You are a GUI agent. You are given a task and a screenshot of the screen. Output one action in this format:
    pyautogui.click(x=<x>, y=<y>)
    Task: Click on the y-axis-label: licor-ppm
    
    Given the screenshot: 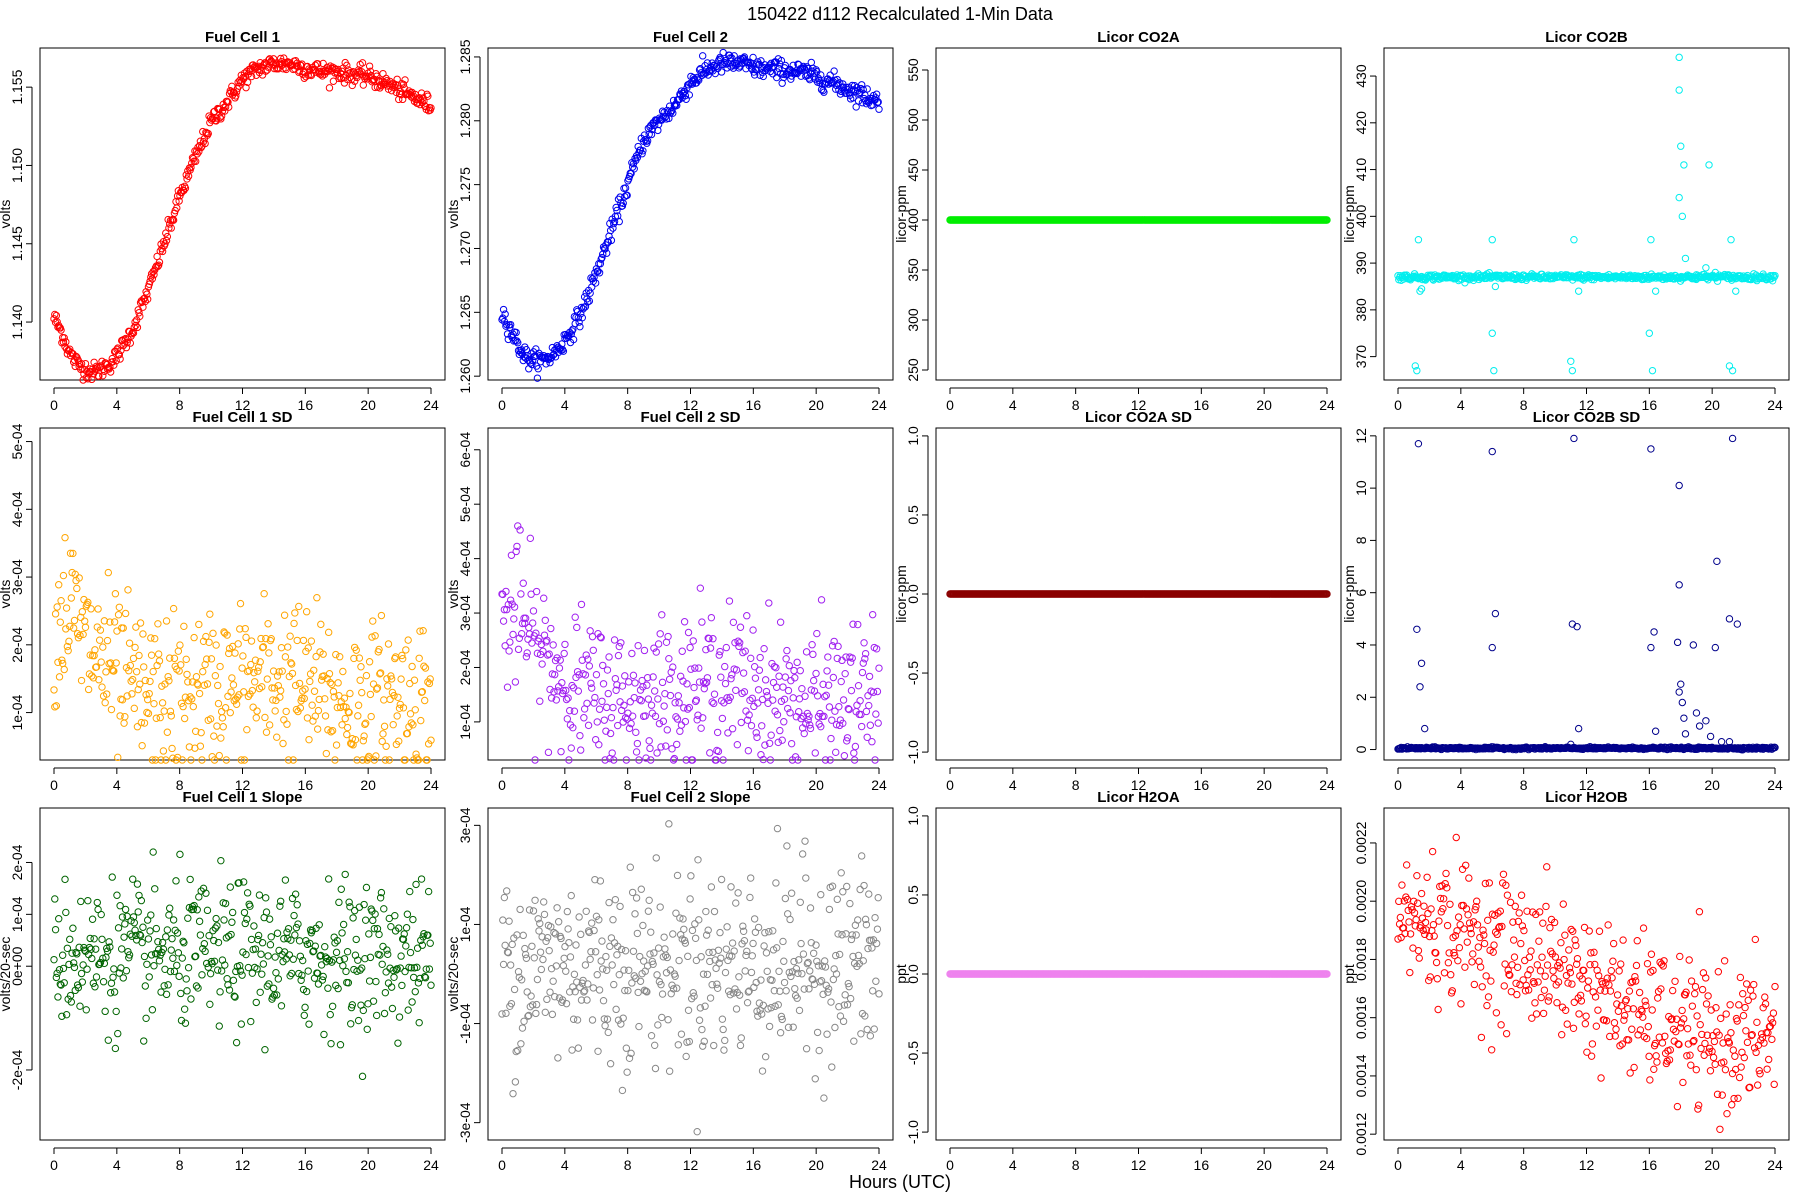 What is the action you would take?
    pyautogui.click(x=1349, y=214)
    